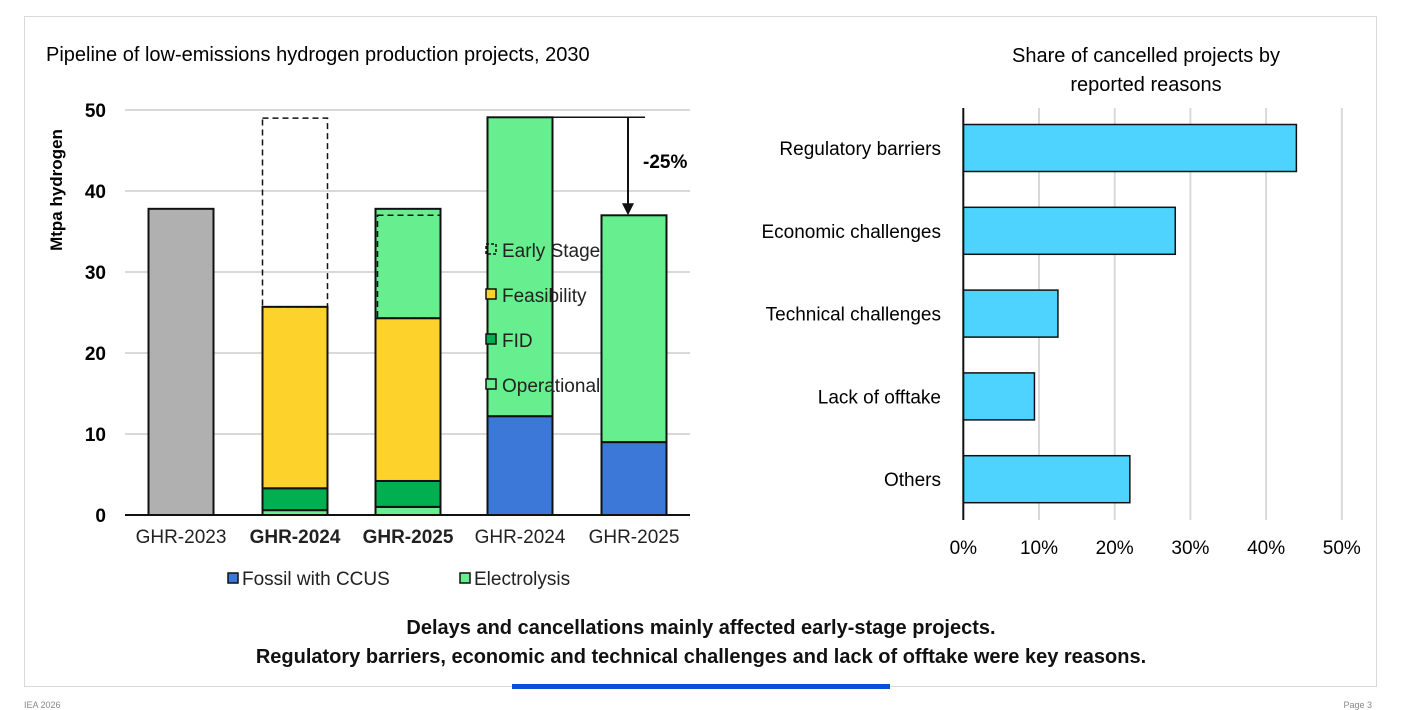 This screenshot has height=710, width=1402. I want to click on y-tick-label: 40, so click(95, 192).